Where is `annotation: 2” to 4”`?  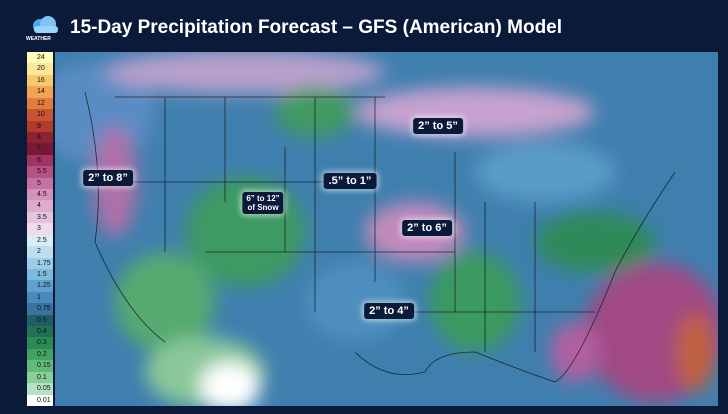 annotation: 2” to 4” is located at coordinates (389, 311).